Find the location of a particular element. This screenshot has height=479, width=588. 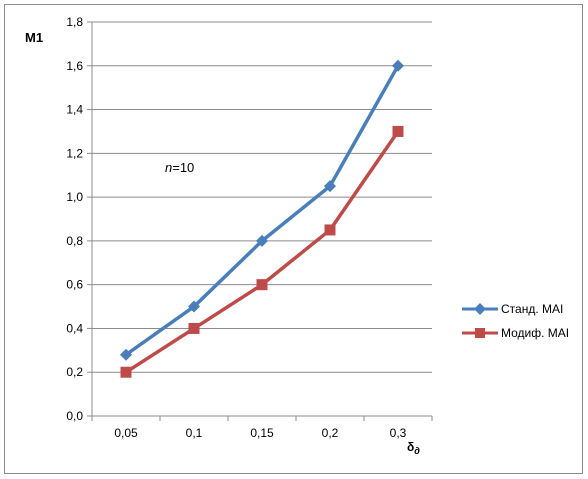

y-tick-label: 0,6 is located at coordinates (74, 285).